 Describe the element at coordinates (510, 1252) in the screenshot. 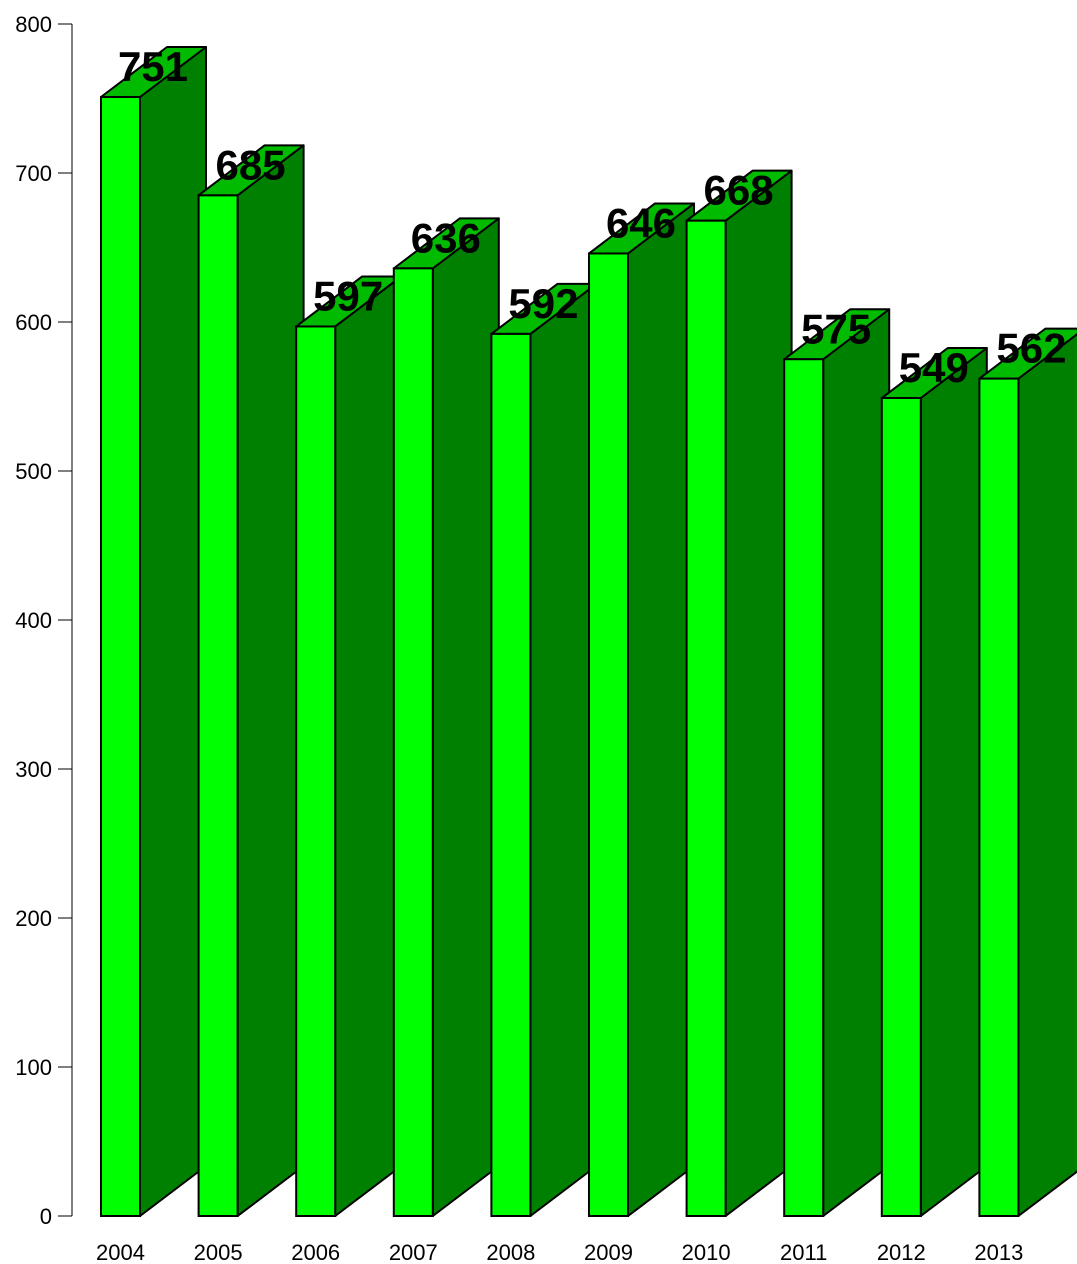

I see `x-tick-label: 2008` at that location.